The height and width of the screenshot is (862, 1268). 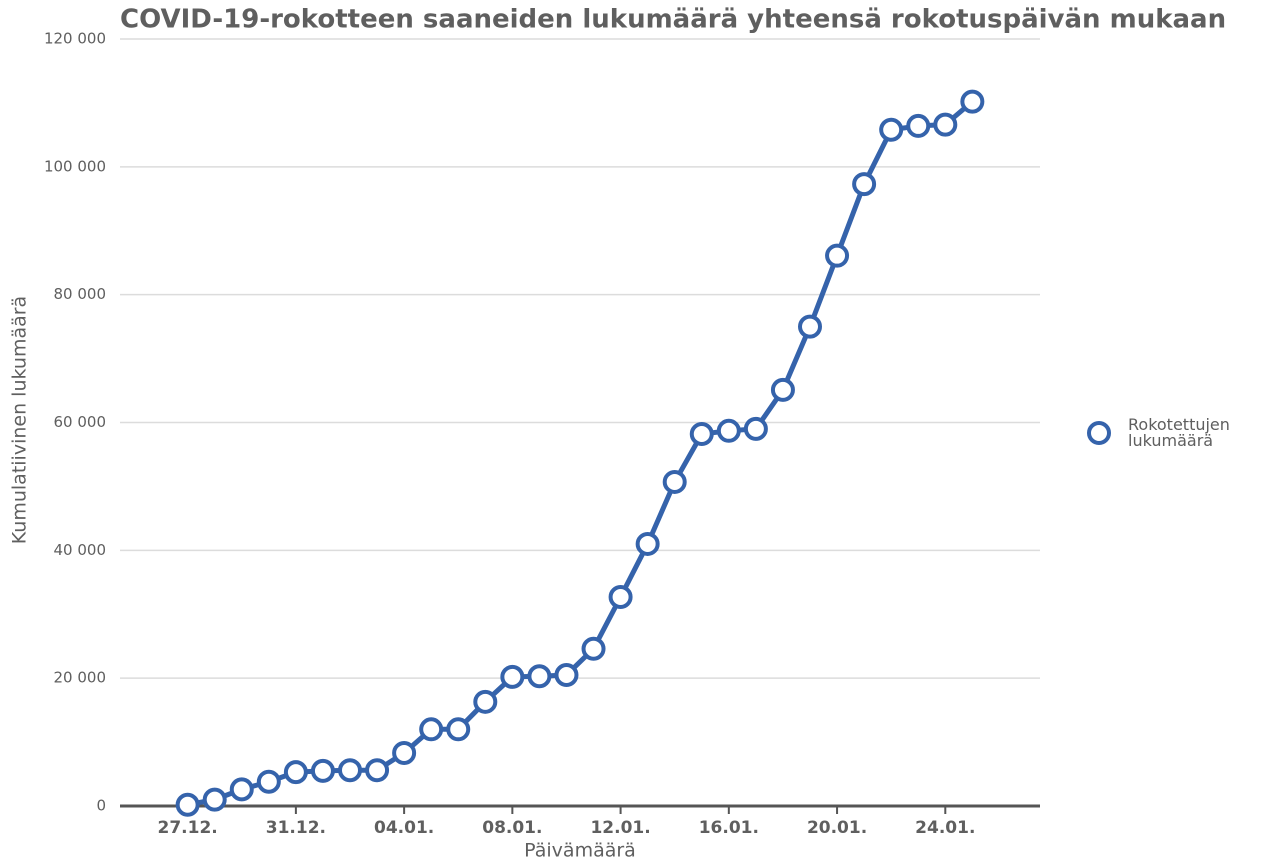 I want to click on x-tick-label: 24.01., so click(x=945, y=828).